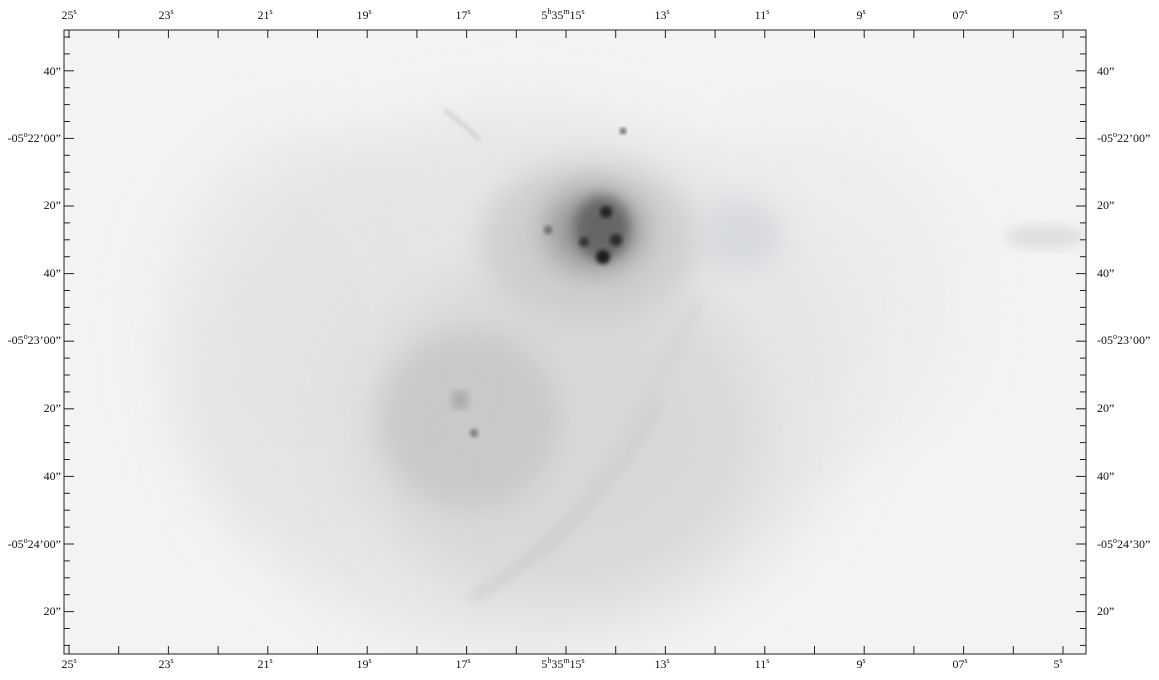 The image size is (1159, 680). I want to click on left-axis-label: -05o22’00”, so click(34, 137).